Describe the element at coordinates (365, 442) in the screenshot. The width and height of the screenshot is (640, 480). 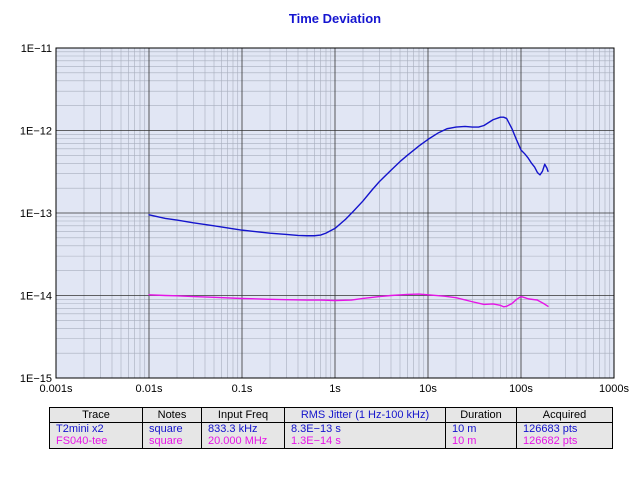
I see `legend-cell-rms-jitter: 1.3E−14 s` at that location.